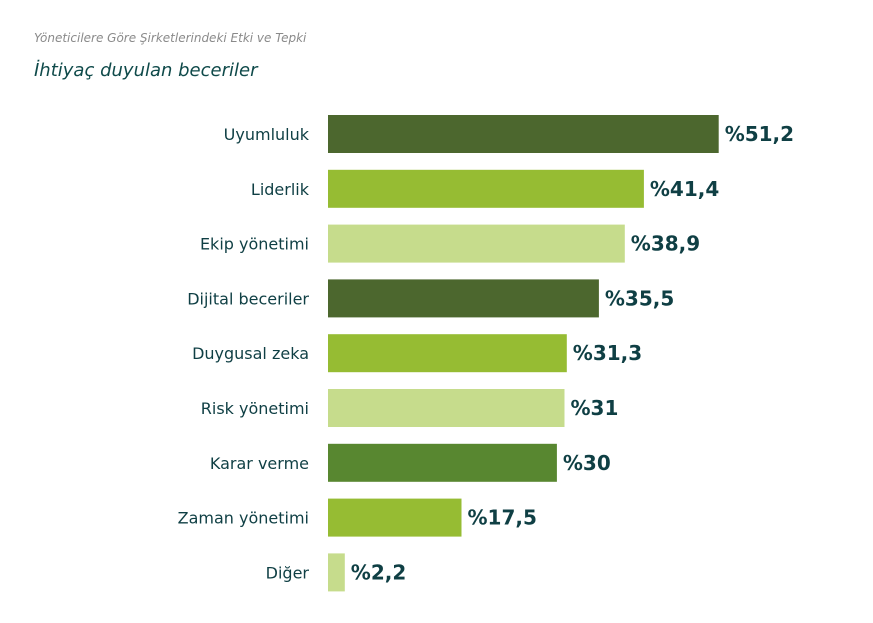 The height and width of the screenshot is (623, 873). What do you see at coordinates (146, 70) in the screenshot?
I see `chart-title: İhtiyaç duyulan beceriler` at bounding box center [146, 70].